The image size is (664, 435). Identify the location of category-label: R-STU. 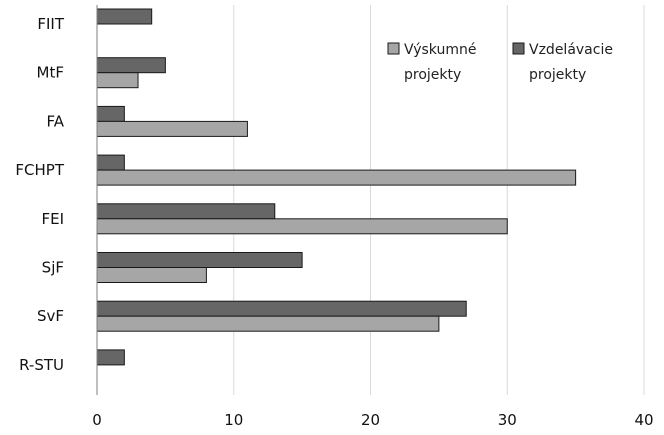
(41, 365).